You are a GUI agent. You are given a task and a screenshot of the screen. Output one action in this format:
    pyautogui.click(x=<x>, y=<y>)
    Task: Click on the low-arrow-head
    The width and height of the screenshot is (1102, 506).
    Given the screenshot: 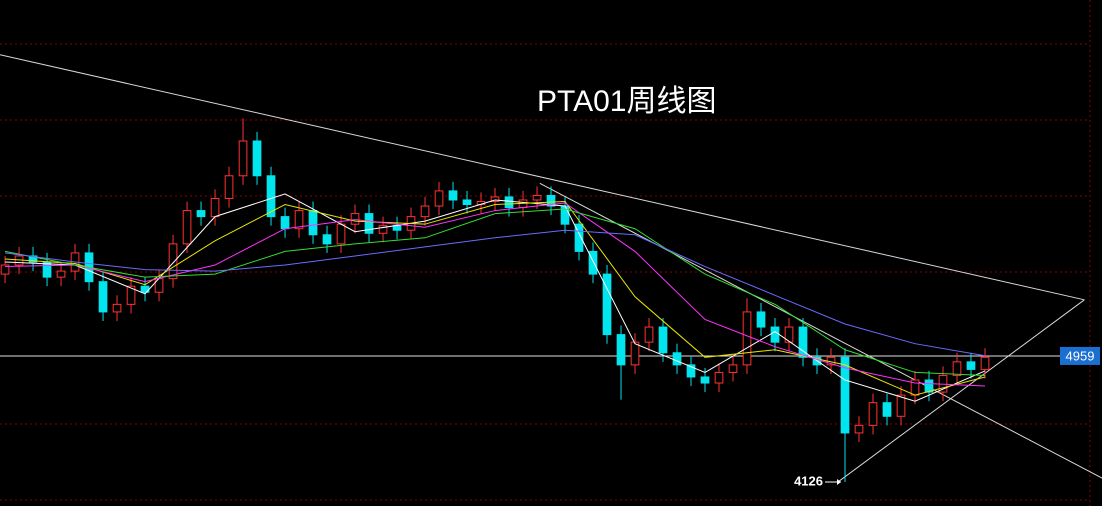 What is the action you would take?
    pyautogui.click(x=839, y=481)
    